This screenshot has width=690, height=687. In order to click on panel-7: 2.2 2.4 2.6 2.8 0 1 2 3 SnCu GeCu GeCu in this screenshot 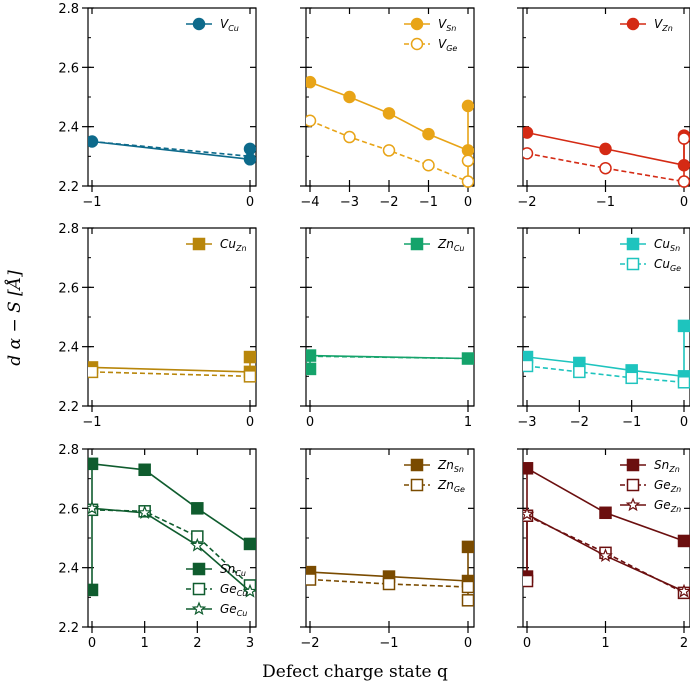, I will do `click(157, 547)`.